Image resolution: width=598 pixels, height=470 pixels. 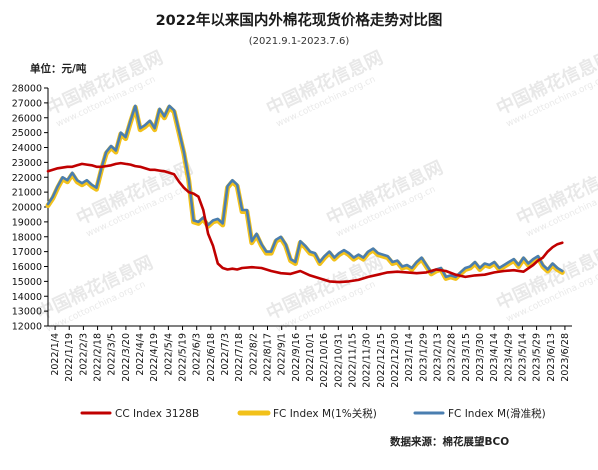 I want to click on x-tick-label: 2023/2/13, so click(x=437, y=357).